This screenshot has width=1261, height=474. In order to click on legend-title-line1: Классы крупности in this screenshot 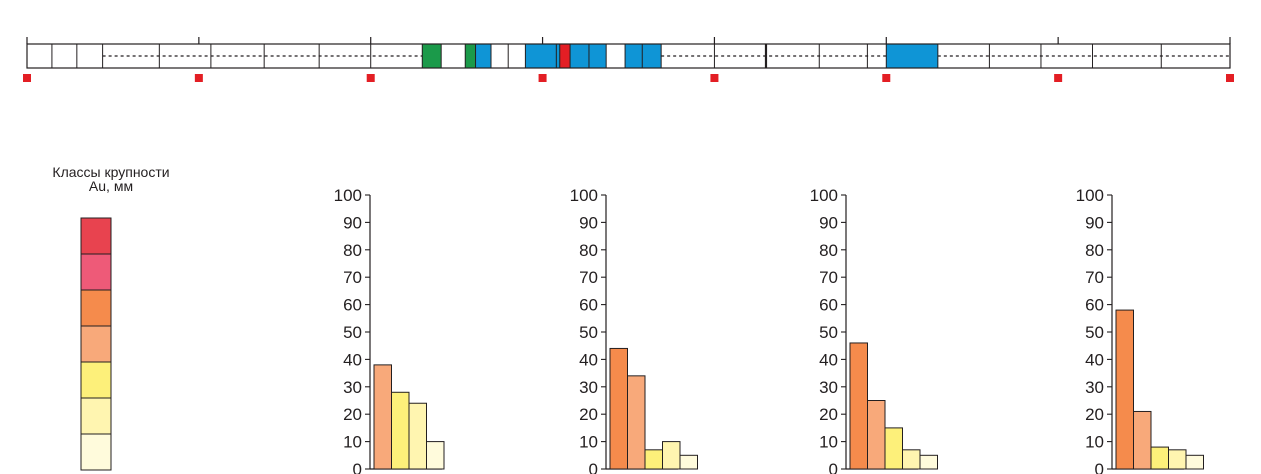, I will do `click(110, 172)`.